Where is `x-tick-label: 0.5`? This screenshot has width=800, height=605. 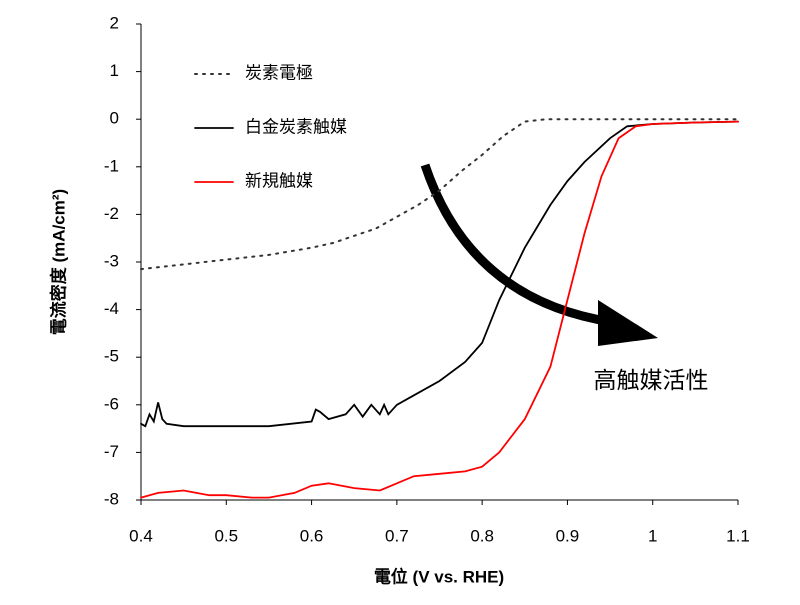 x-tick-label: 0.5 is located at coordinates (226, 535).